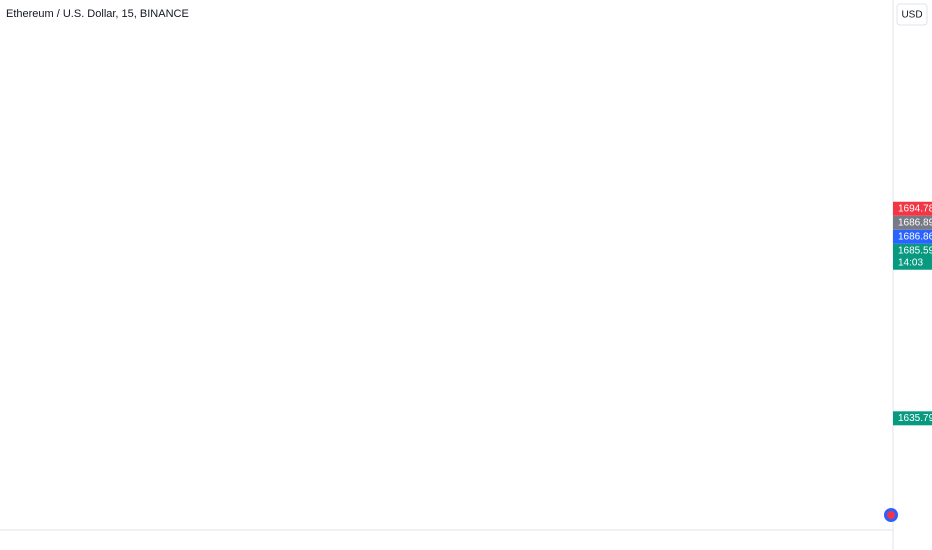  What do you see at coordinates (915, 236) in the screenshot?
I see `entry-price-label: 1686.86` at bounding box center [915, 236].